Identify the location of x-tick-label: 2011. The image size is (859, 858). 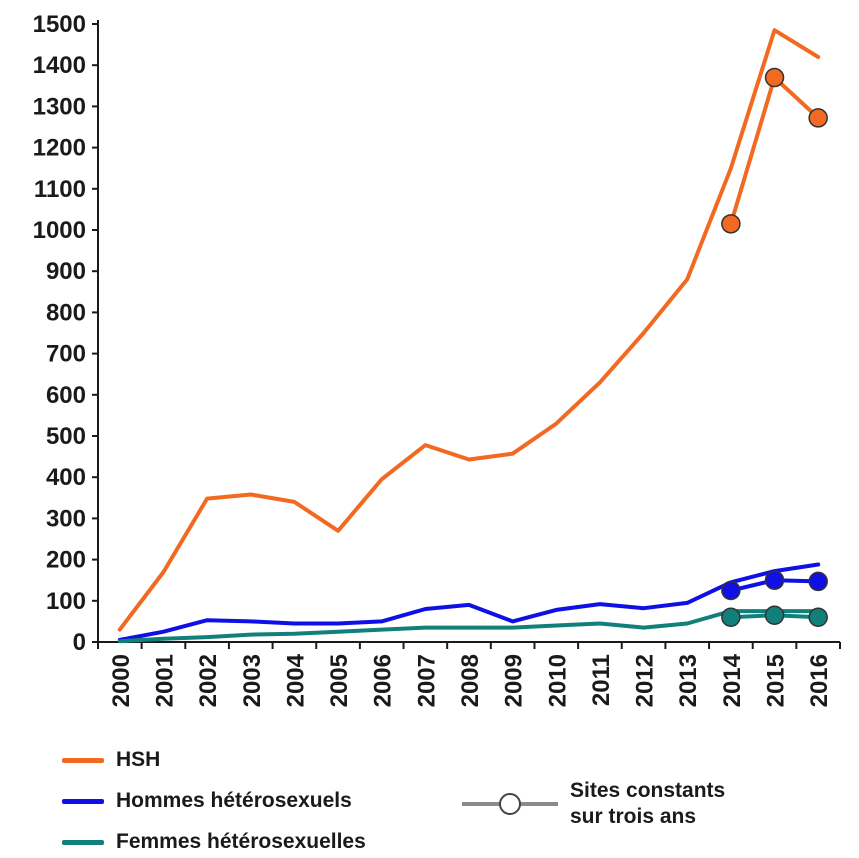
(601, 680).